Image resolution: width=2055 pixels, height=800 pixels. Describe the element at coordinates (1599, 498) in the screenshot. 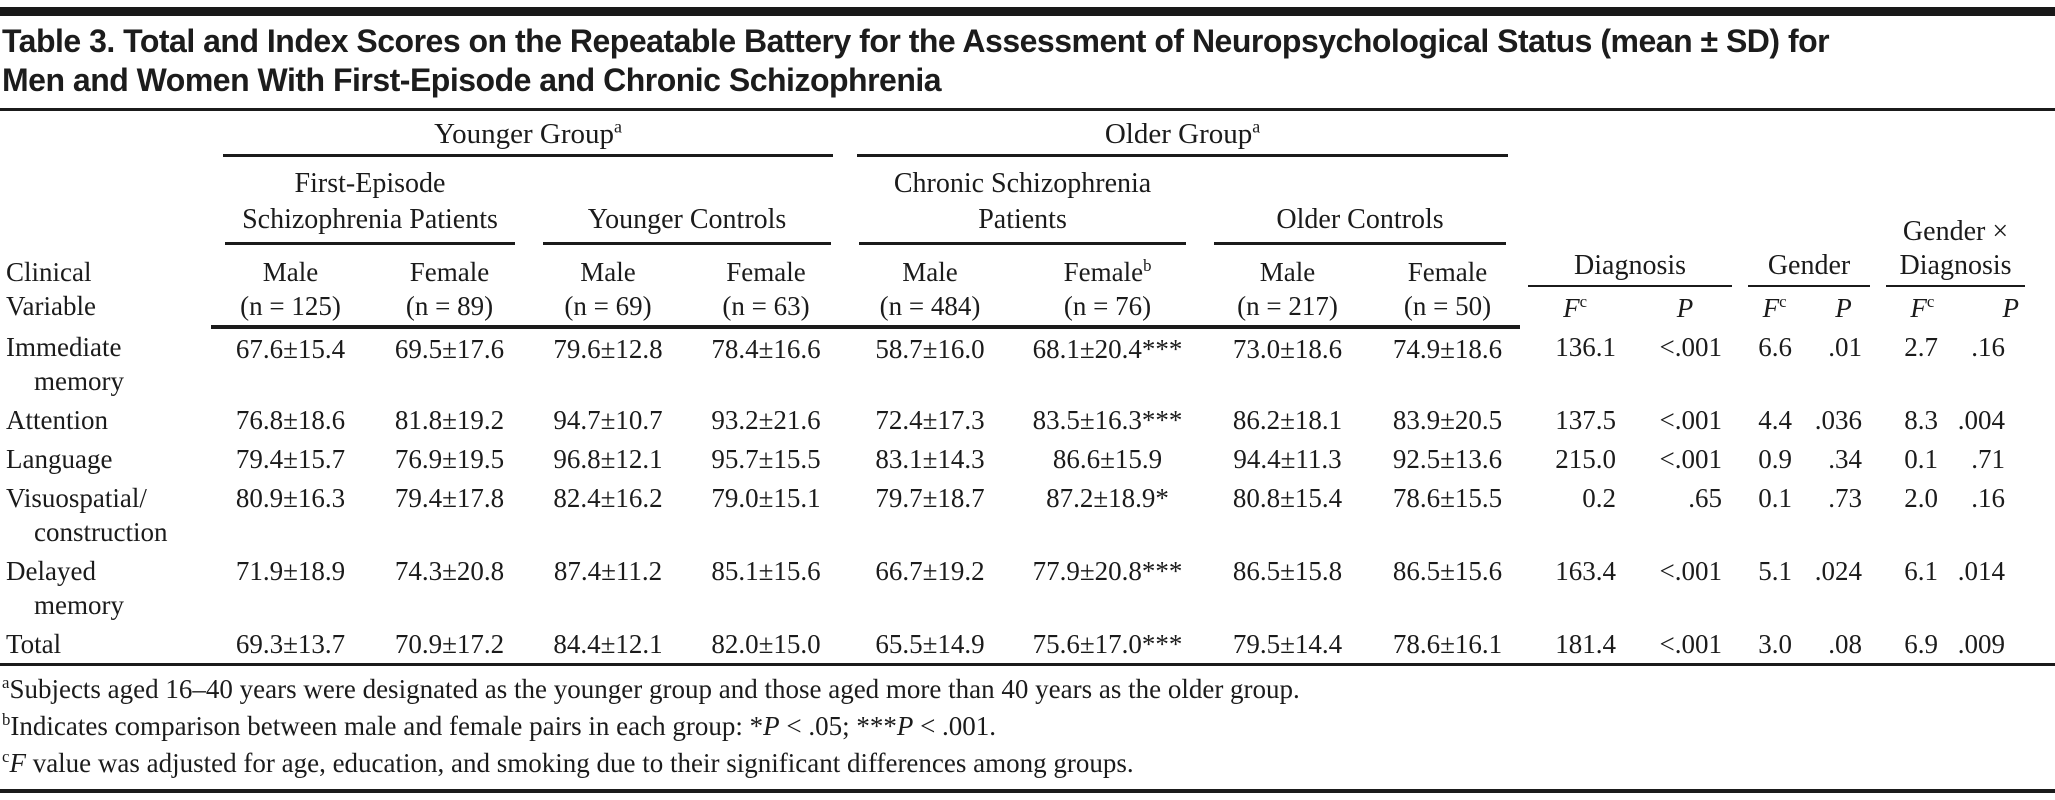

I see `stat-cell: 0.2` at that location.